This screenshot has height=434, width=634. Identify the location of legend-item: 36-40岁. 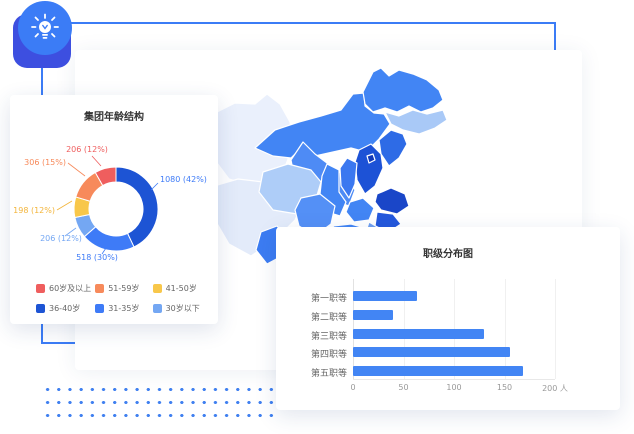
(63, 308).